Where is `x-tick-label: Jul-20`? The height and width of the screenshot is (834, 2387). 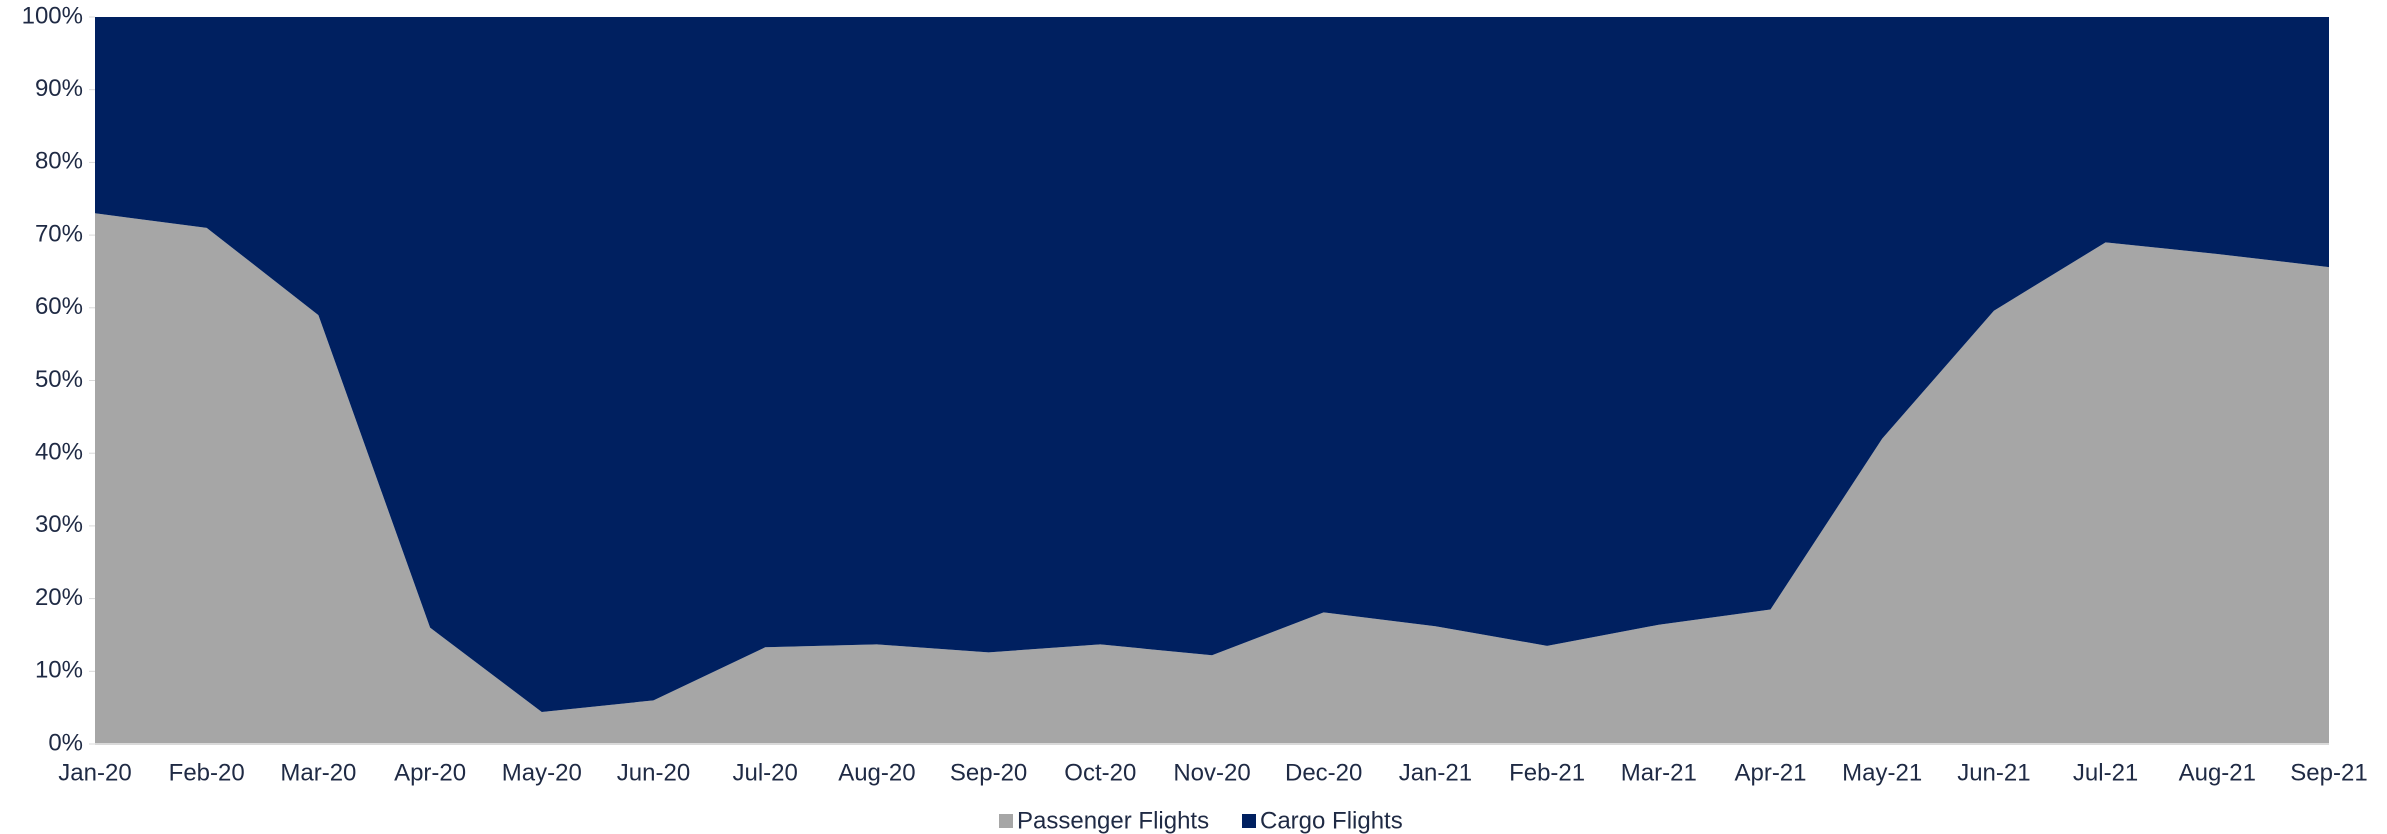 x-tick-label: Jul-20 is located at coordinates (765, 772).